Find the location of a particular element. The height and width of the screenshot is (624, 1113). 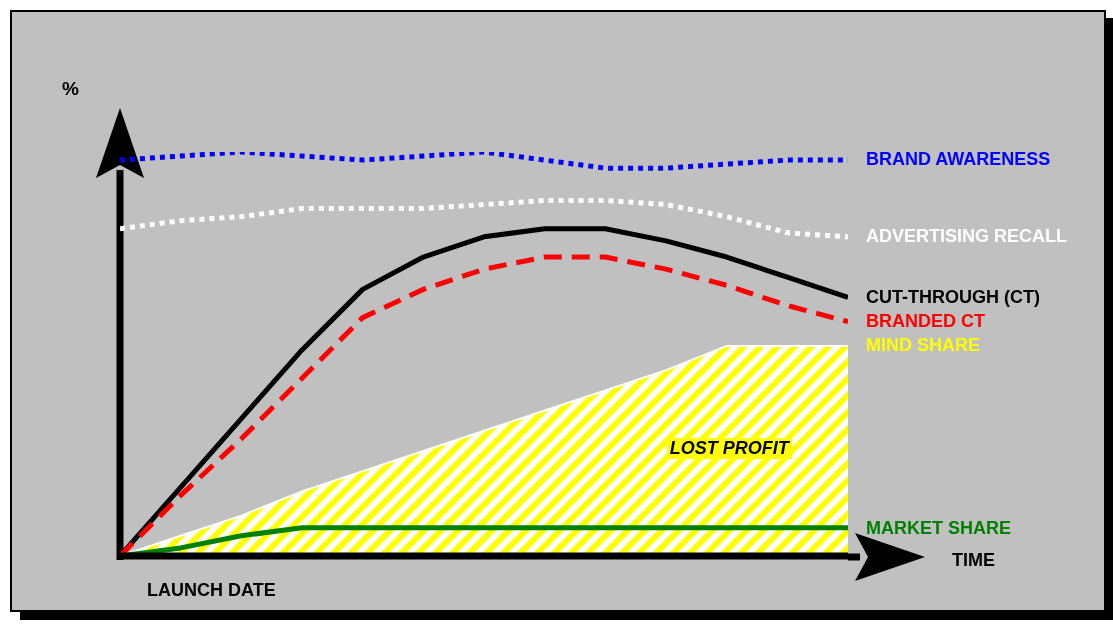

series-label: MIND SHARE is located at coordinates (923, 346).